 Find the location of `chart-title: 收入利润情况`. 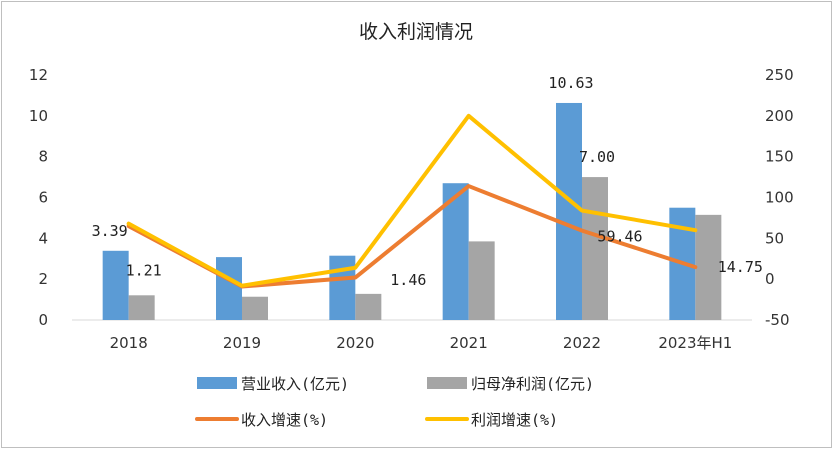

chart-title: 收入利润情况 is located at coordinates (416, 32).